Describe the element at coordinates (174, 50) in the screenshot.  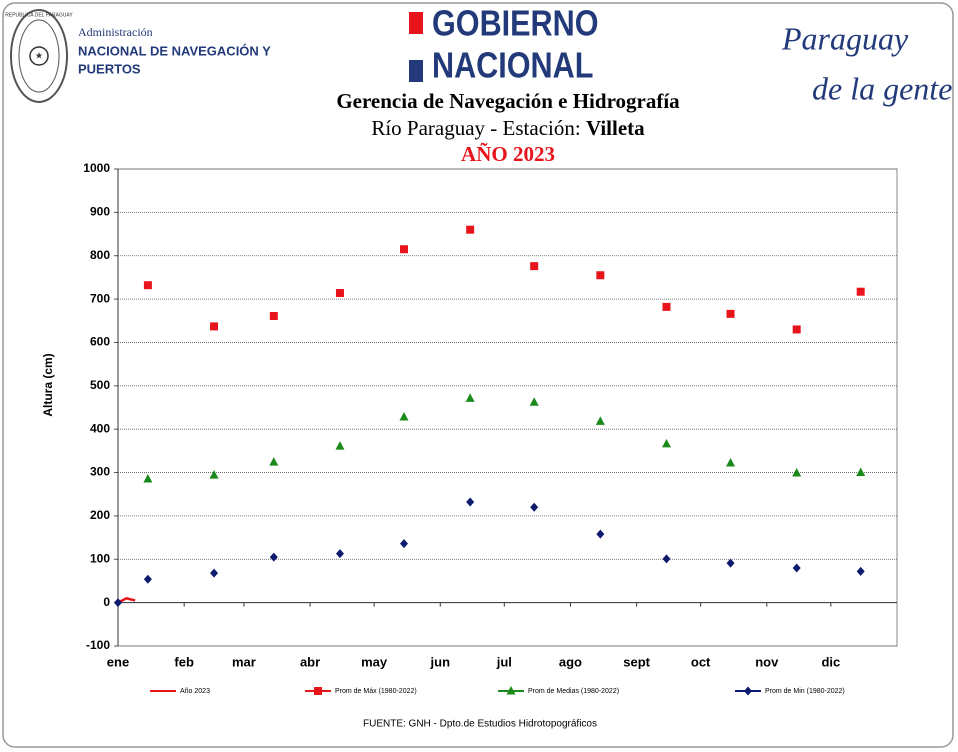
I see `agency-line: NACIONAL DE NAVEGACIÓN Y` at that location.